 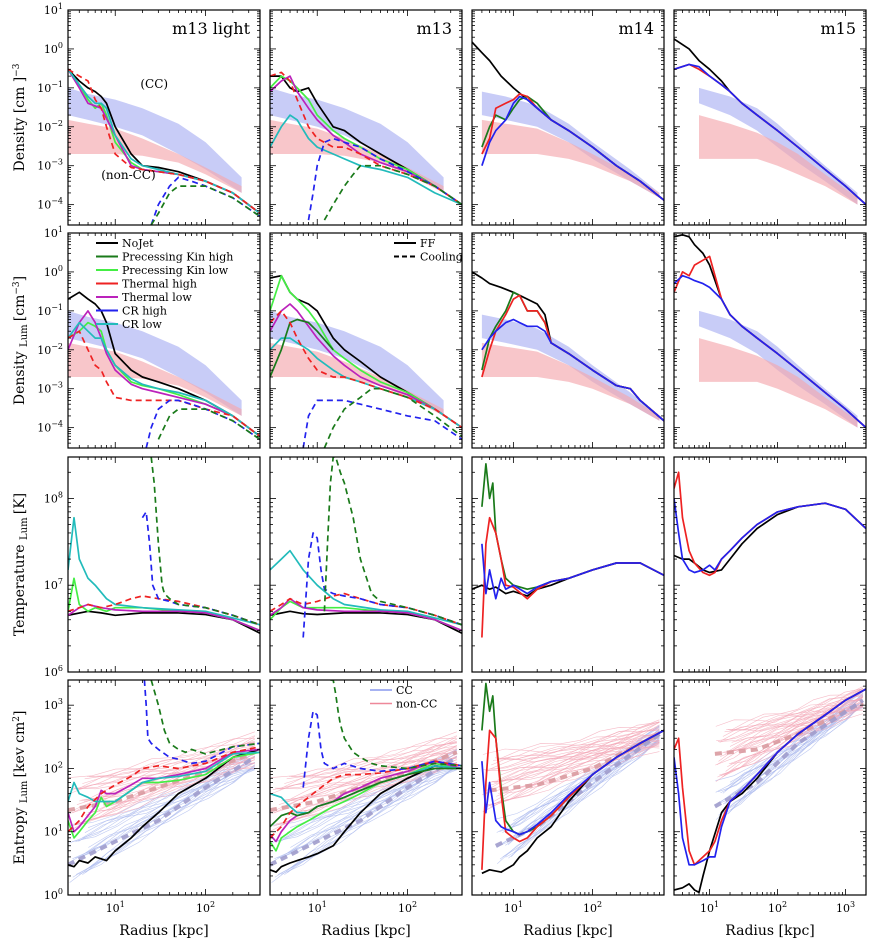 What do you see at coordinates (211, 28) in the screenshot?
I see `panel-title: m13 light` at bounding box center [211, 28].